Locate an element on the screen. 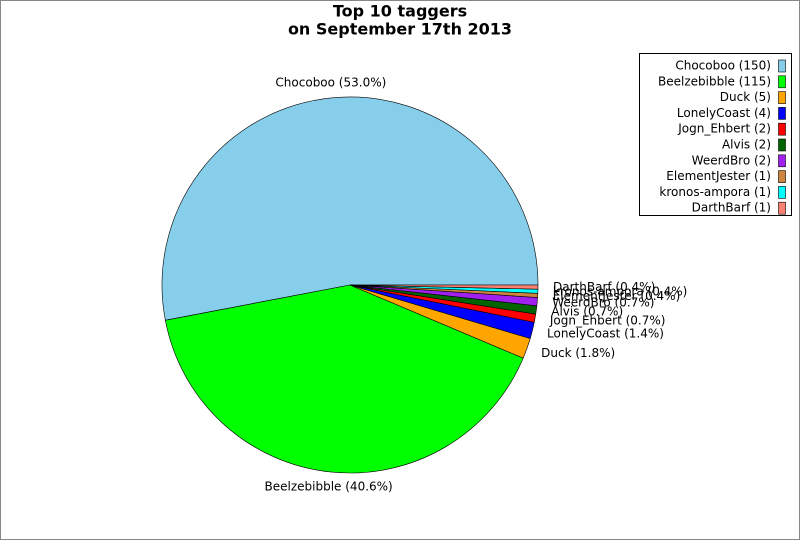  legend-label: DarthBarf (1) is located at coordinates (731, 208).